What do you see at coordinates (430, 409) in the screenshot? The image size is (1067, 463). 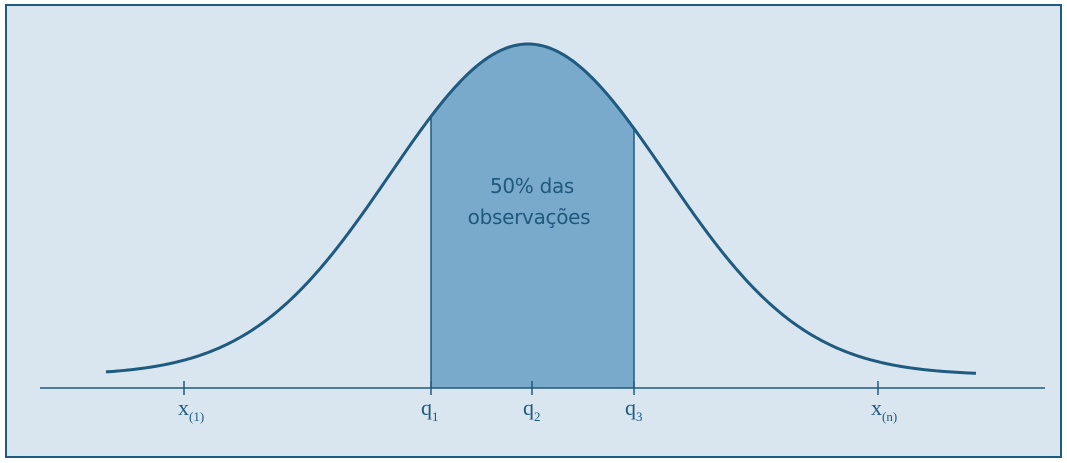 I see `tick-label-q1: q1` at bounding box center [430, 409].